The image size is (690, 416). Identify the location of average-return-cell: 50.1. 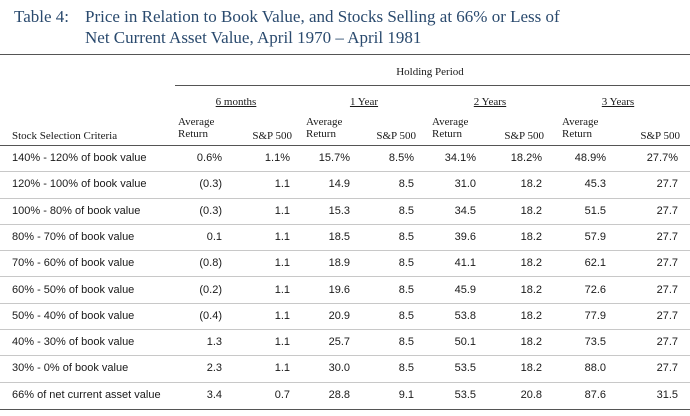
(465, 342).